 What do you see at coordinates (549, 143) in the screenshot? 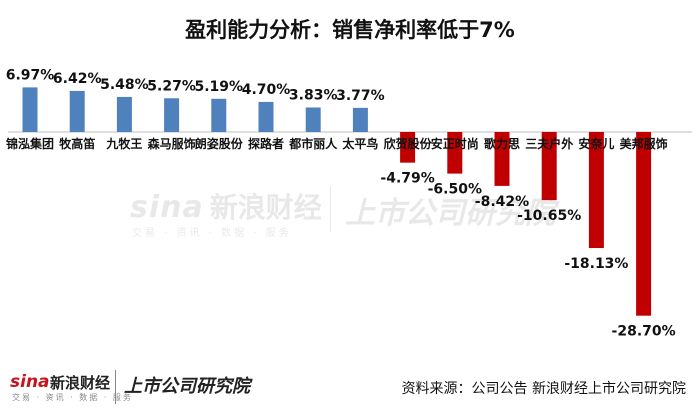
I see `category-label-三夫户外: 三夫户外` at bounding box center [549, 143].